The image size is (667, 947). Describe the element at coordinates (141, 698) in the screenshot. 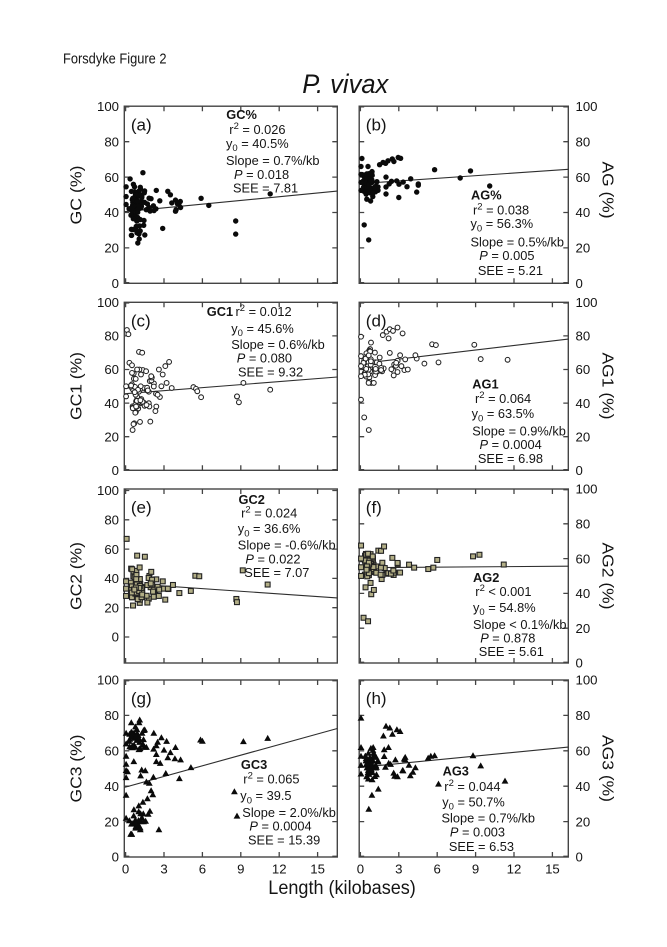

I see `svg-text: (g)` at that location.